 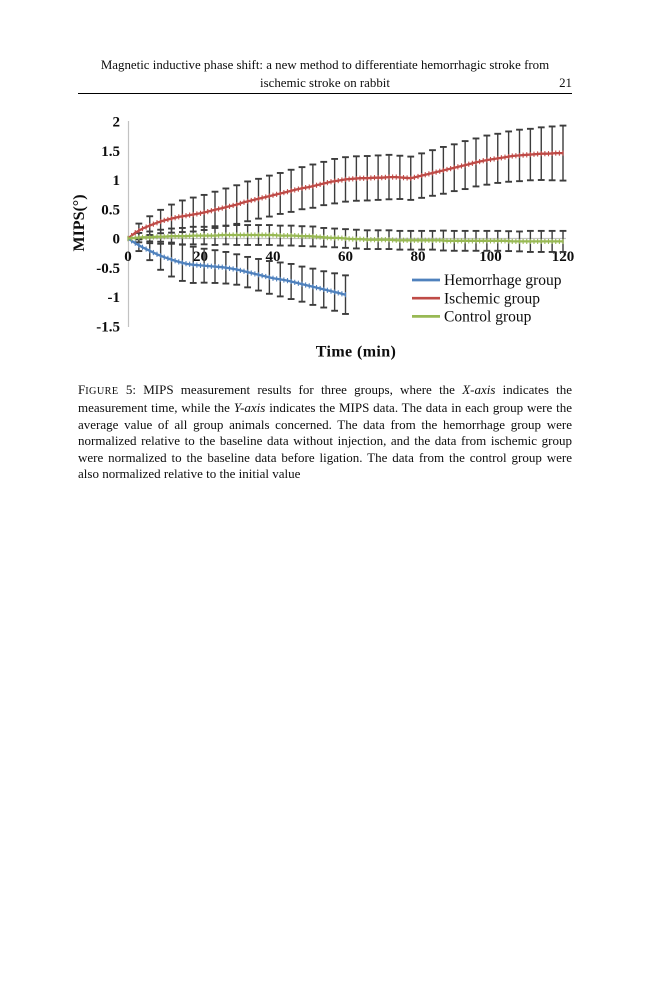 I want to click on series-ischemic-group, so click(x=345, y=196).